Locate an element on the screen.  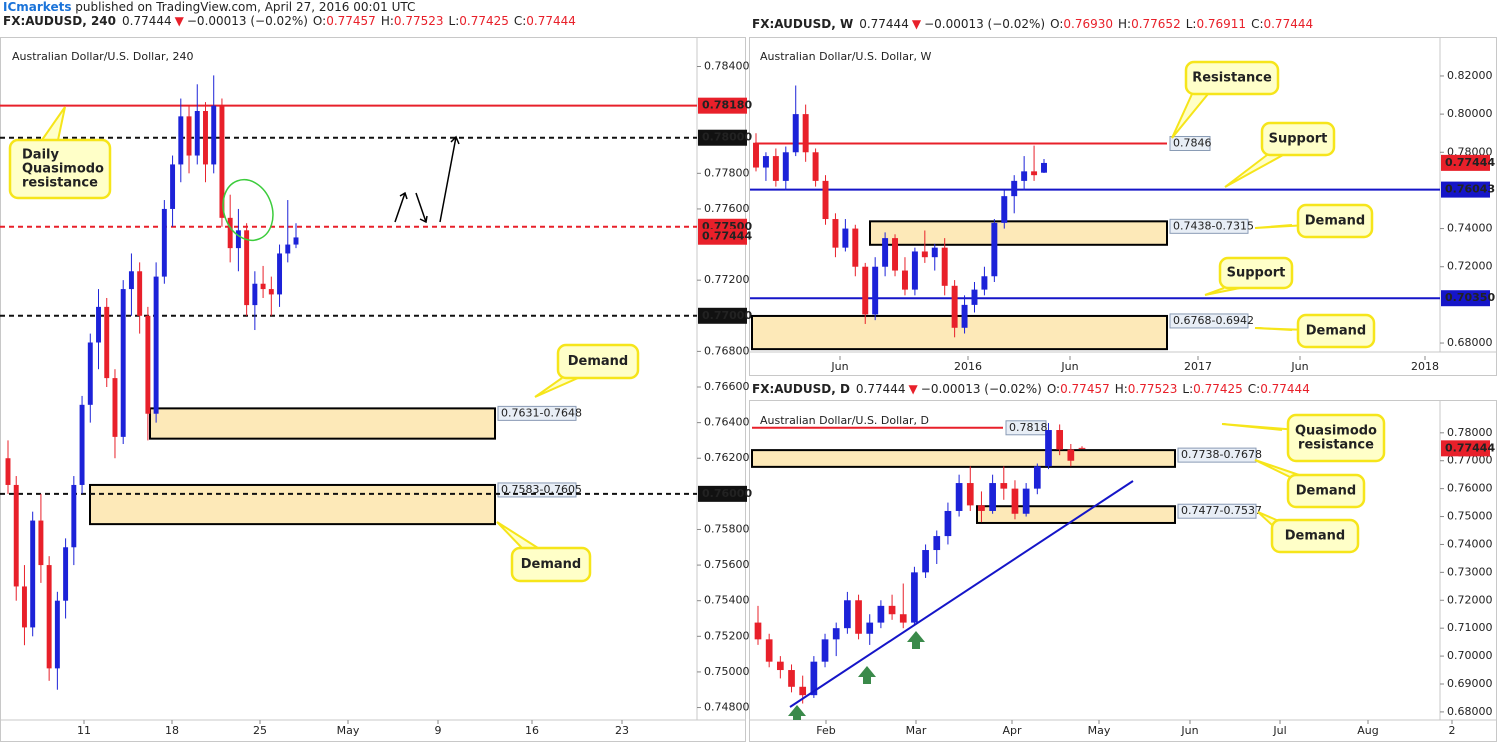
x-tick-label: Aug is located at coordinates (1367, 730).